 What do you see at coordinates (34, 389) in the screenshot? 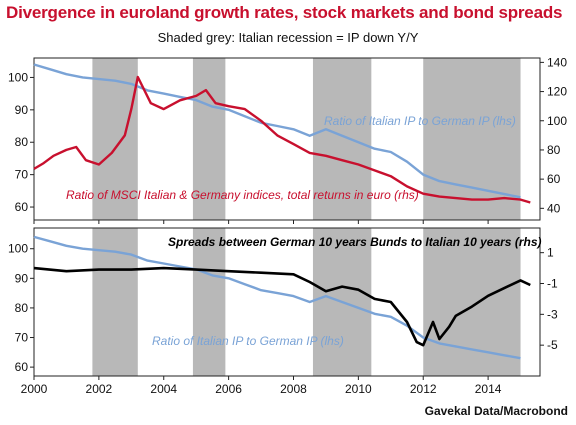
I see `x-tick-label: 2000` at bounding box center [34, 389].